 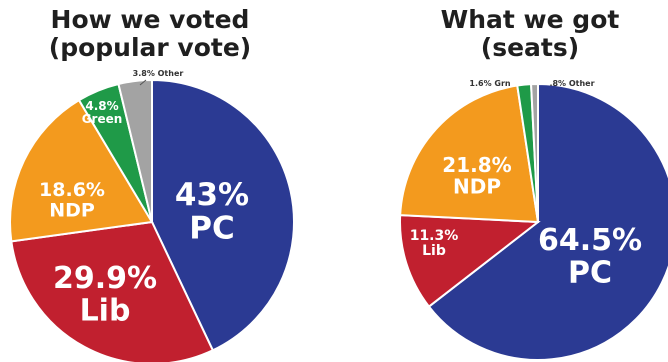 I want to click on chart-title-seats: What we got (seats), so click(x=530, y=34).